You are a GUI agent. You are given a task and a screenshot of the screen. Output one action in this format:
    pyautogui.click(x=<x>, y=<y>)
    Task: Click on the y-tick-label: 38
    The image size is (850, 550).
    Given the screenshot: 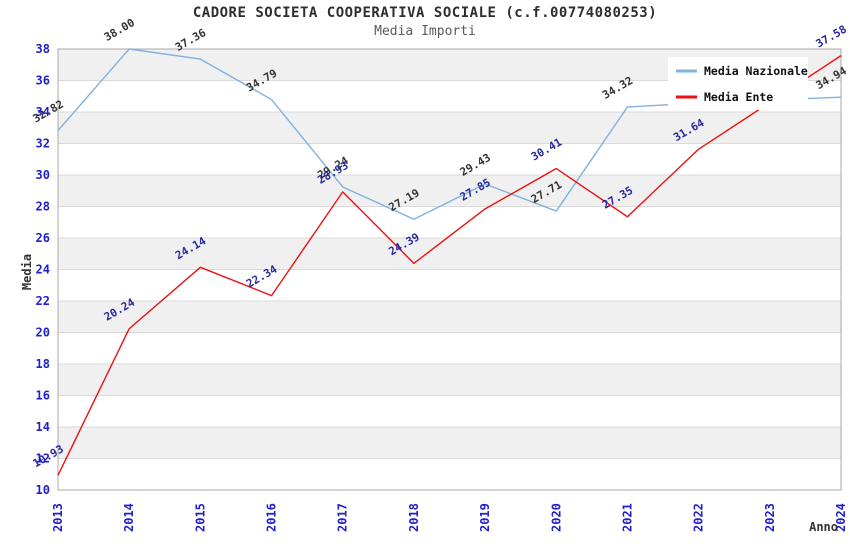 What is the action you would take?
    pyautogui.click(x=43, y=49)
    